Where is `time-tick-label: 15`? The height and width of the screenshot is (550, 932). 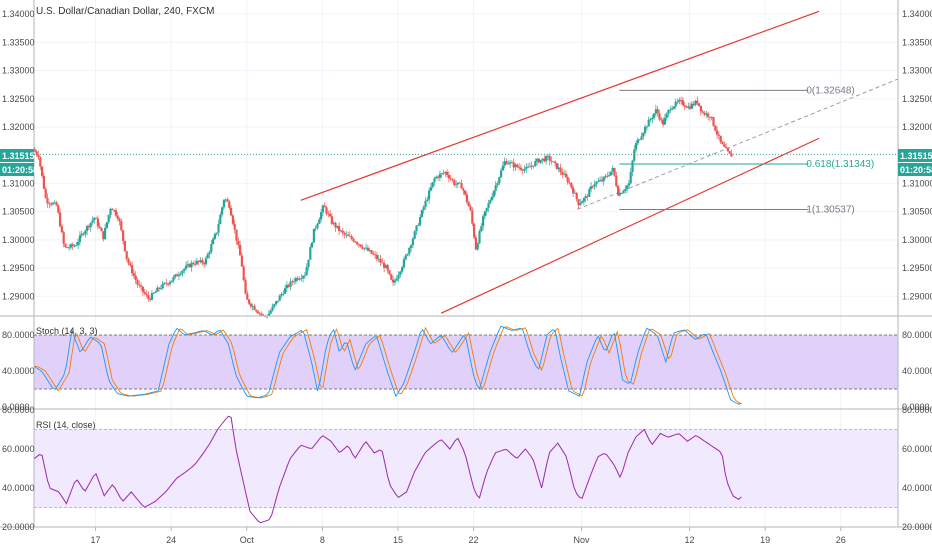
time-tick-label: 15 is located at coordinates (398, 540).